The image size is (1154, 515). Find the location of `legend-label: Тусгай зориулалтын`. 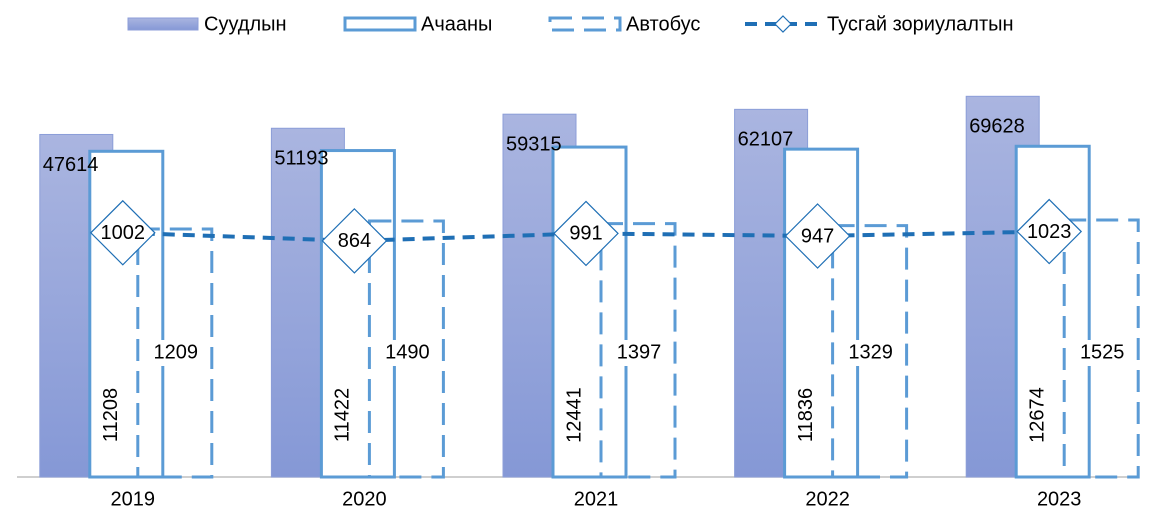

legend-label: Тусгай зориулалтын is located at coordinates (920, 24).